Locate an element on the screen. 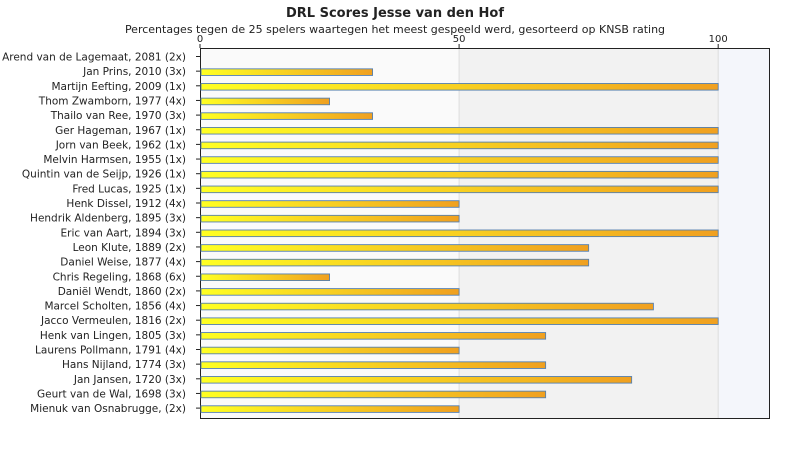 This screenshot has width=790, height=450. category-label: Marcel Scholten, 1856 (4x) is located at coordinates (115, 307).